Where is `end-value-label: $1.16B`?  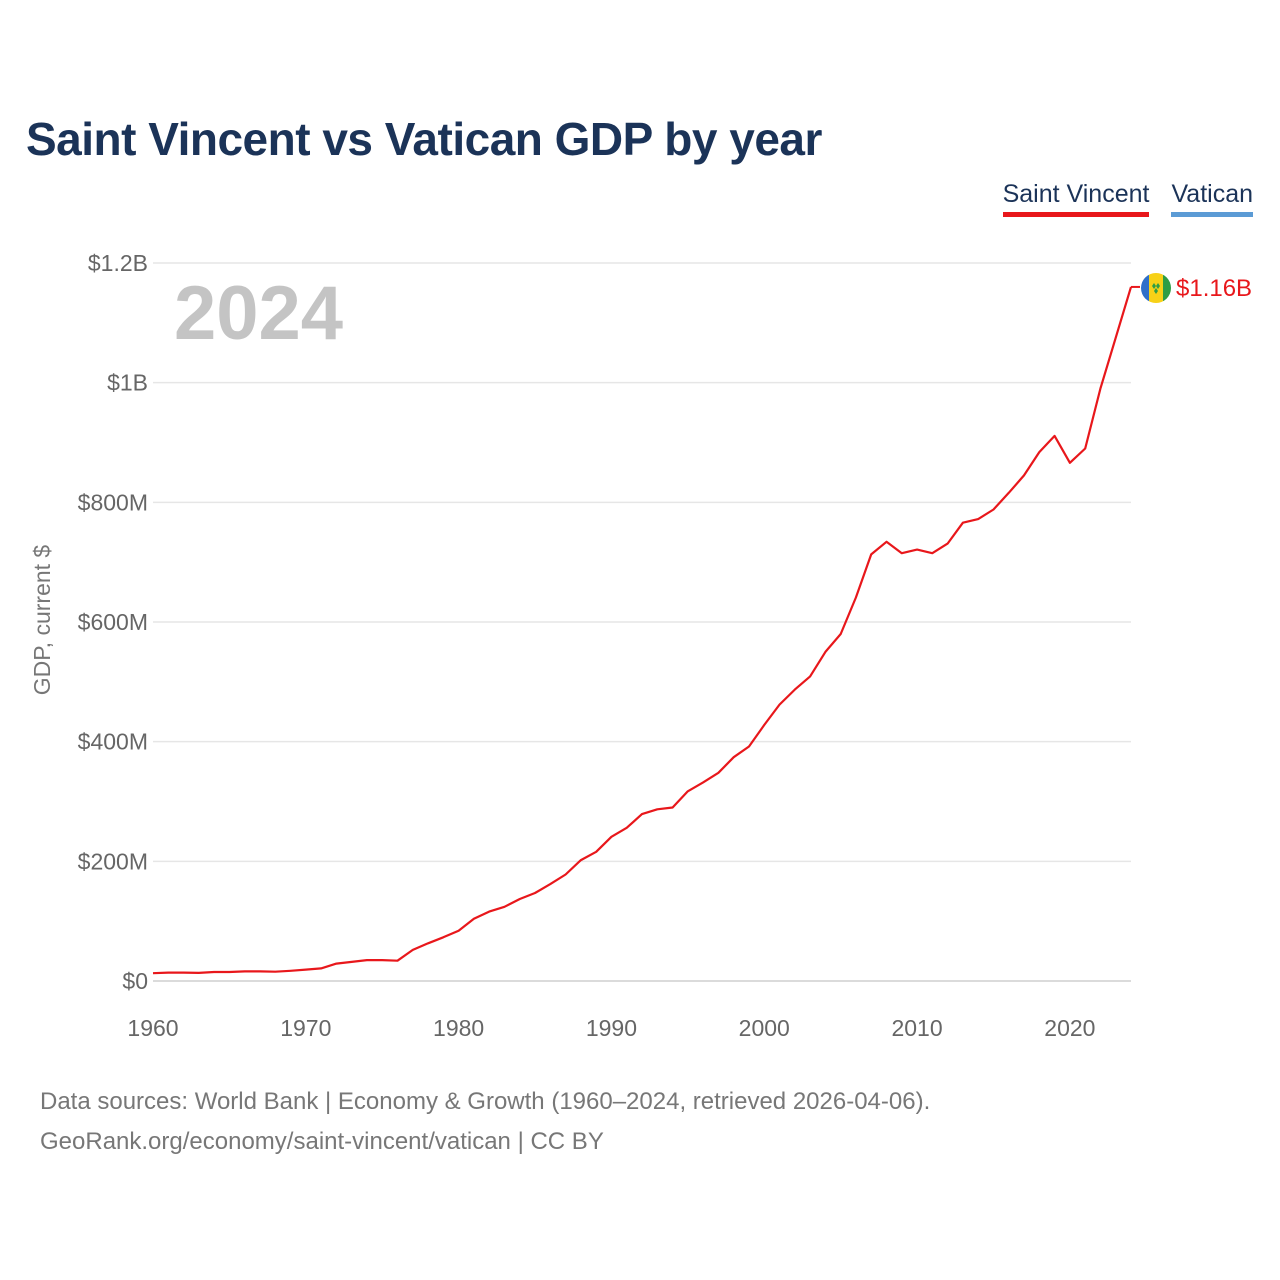
end-value-label: $1.16B is located at coordinates (1214, 288).